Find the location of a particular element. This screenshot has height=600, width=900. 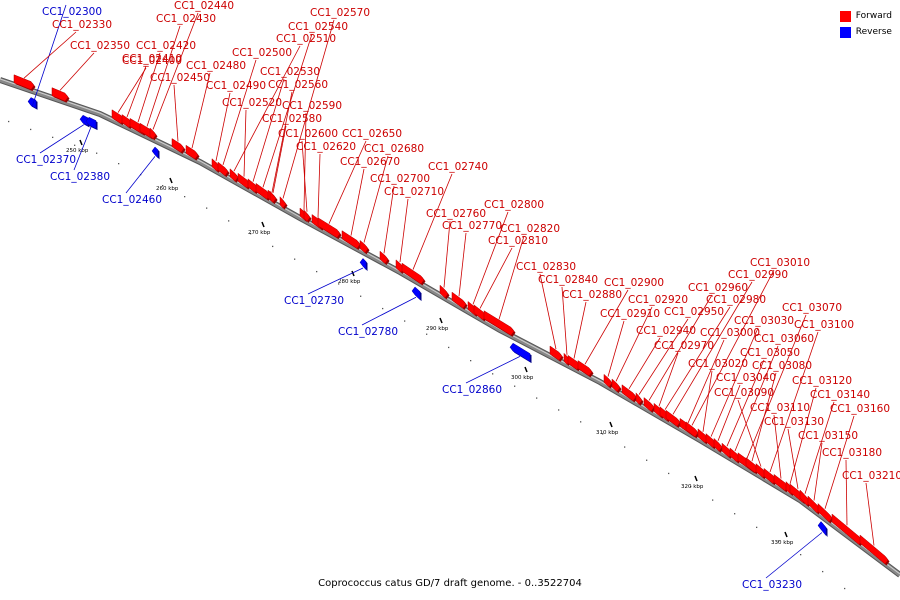

gene-label: CC1_03080 is located at coordinates (782, 366).